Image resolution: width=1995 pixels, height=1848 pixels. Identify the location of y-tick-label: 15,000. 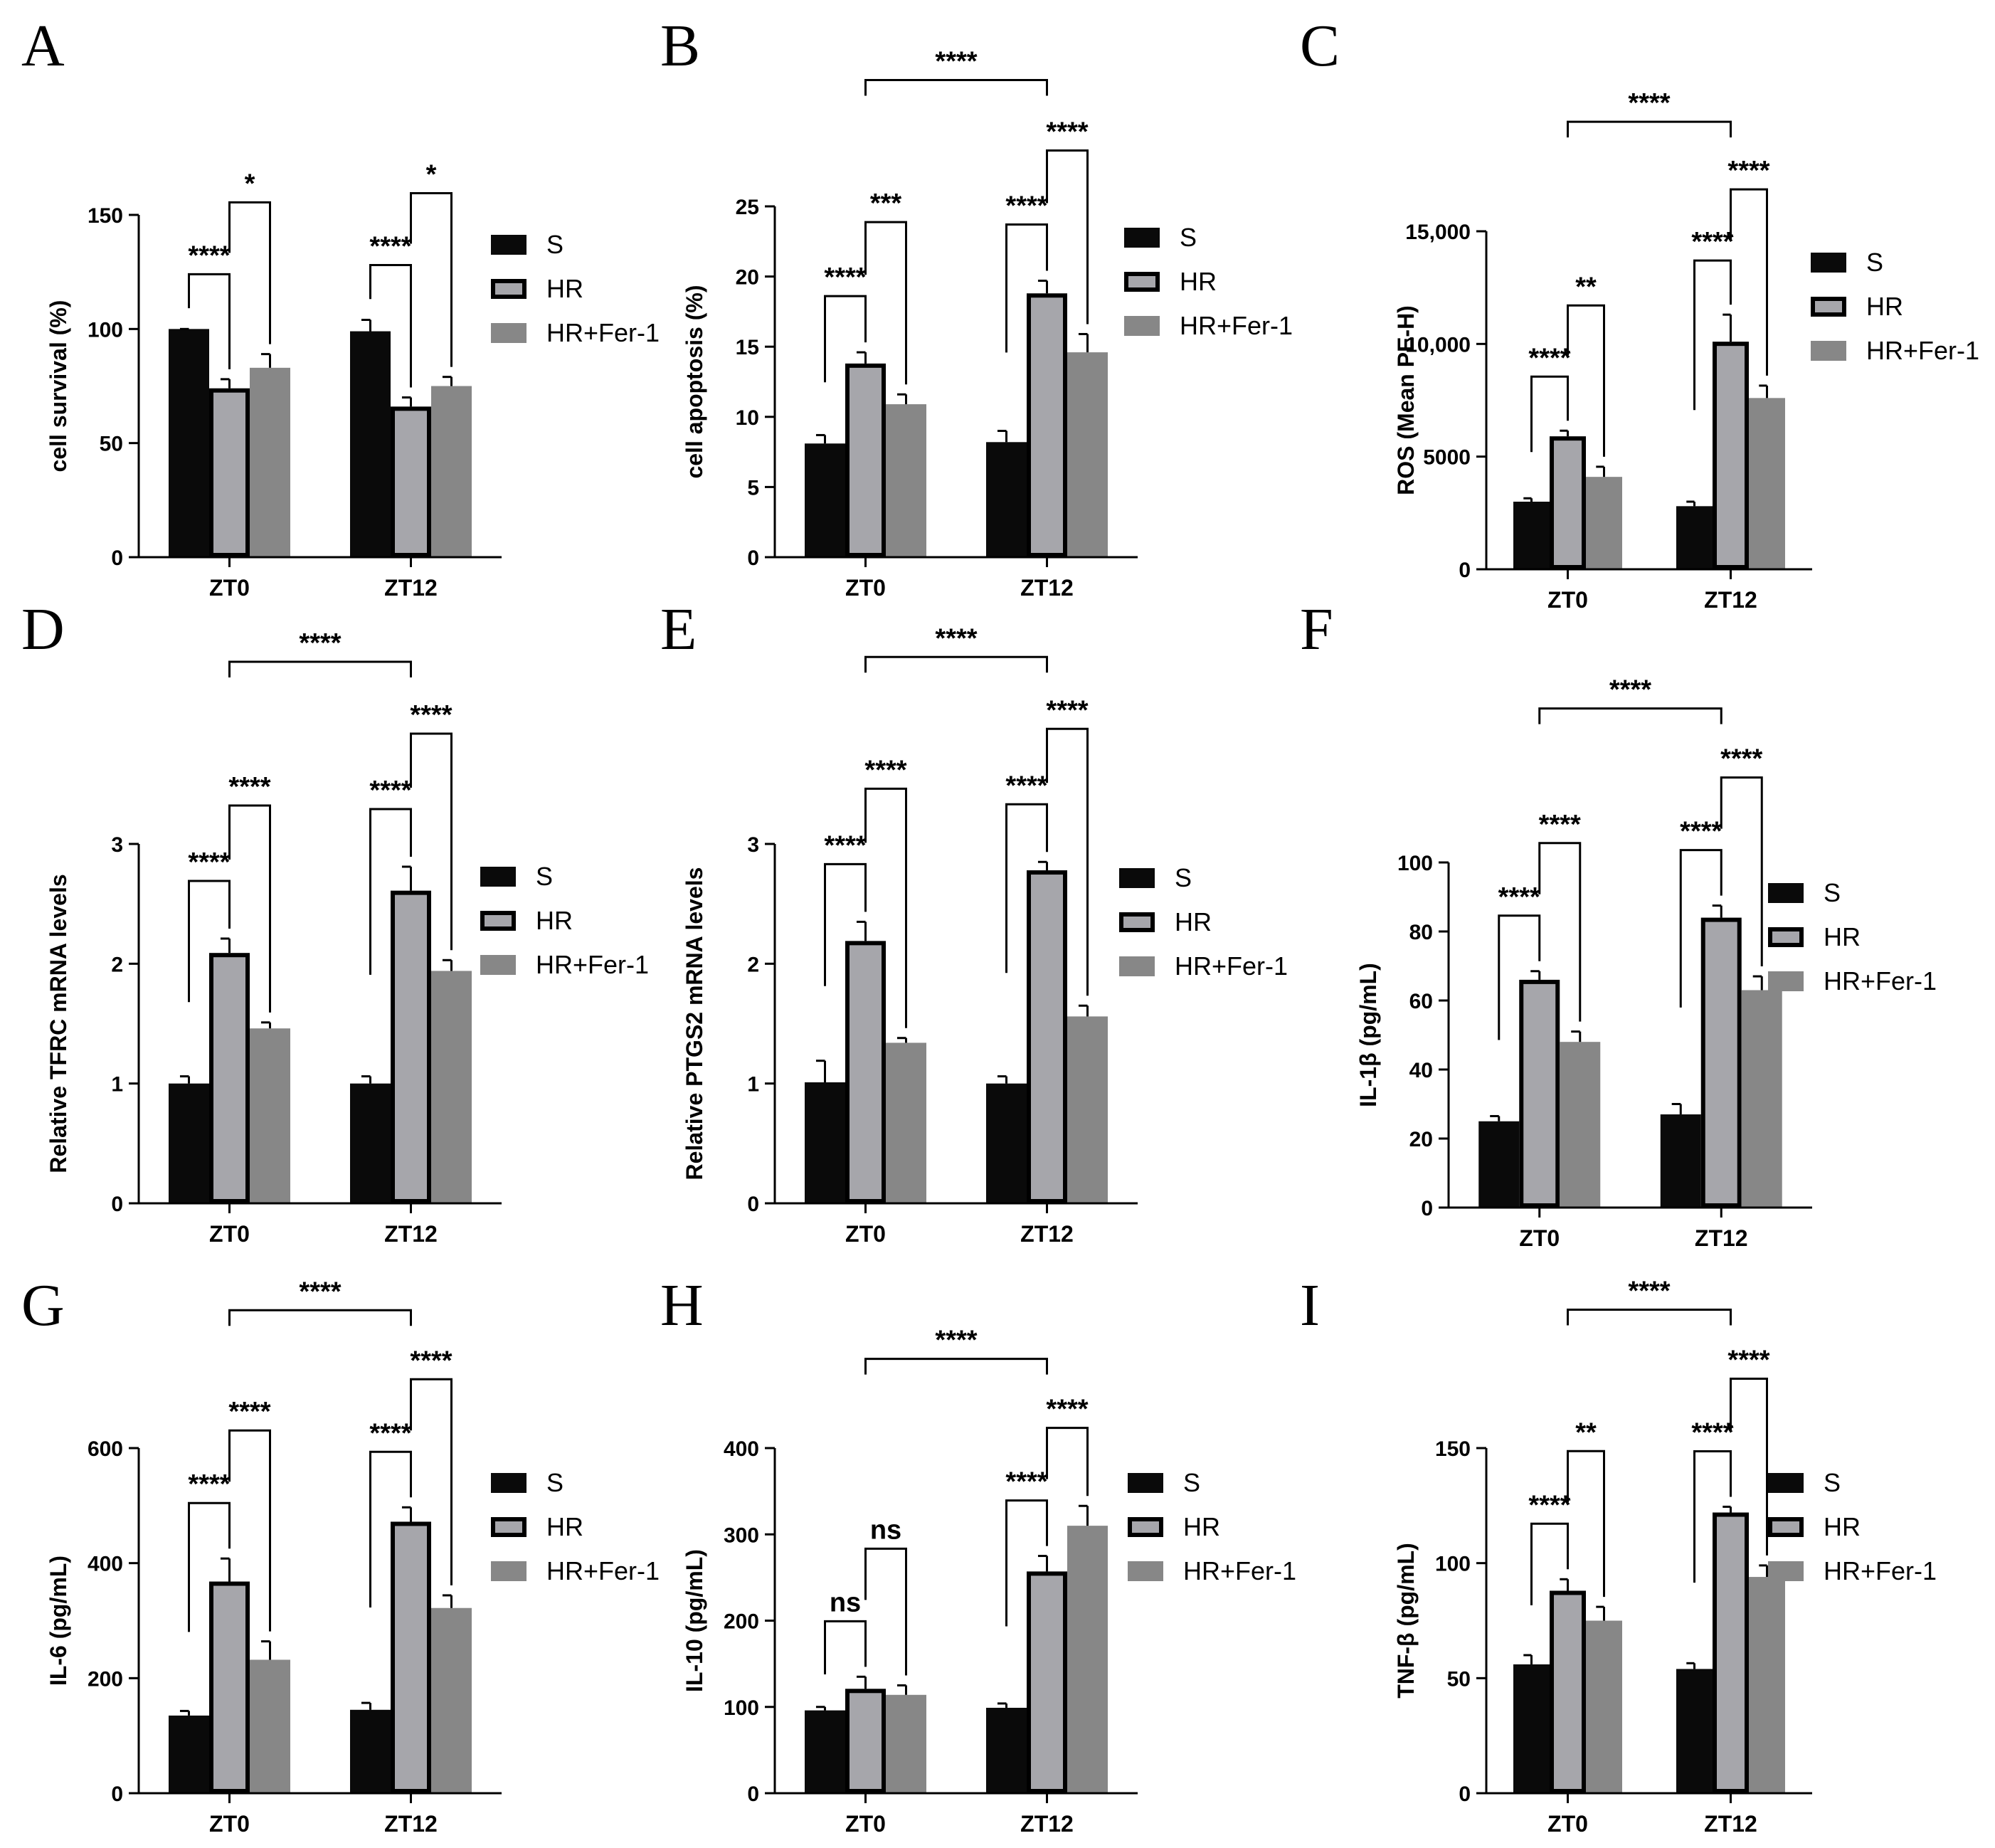
(1438, 232).